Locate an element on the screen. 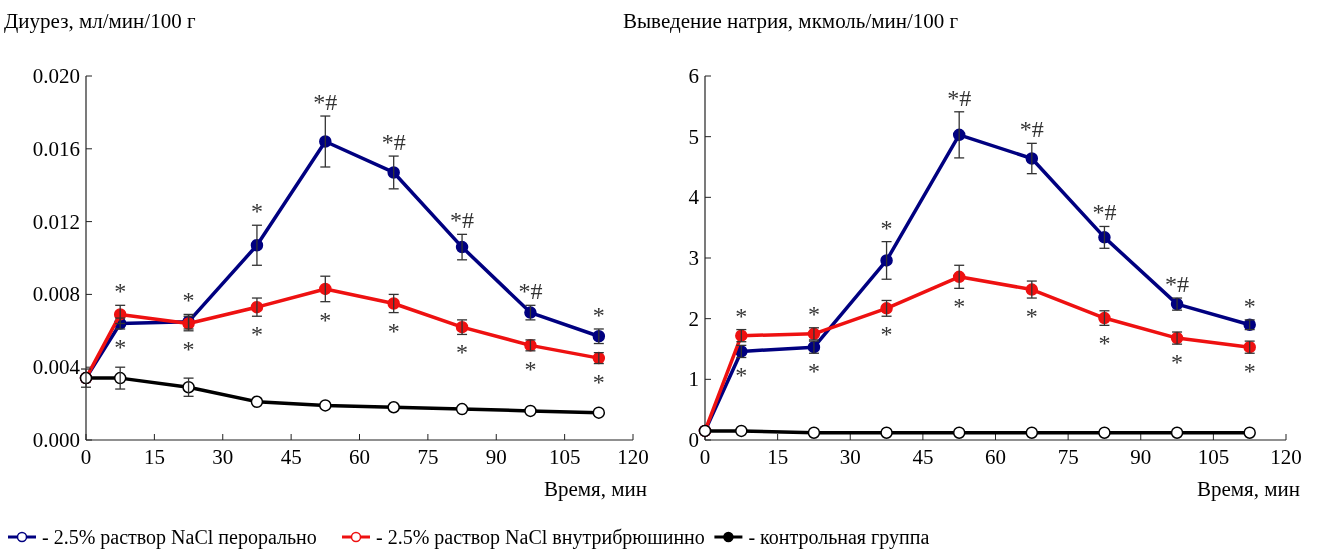 Image resolution: width=1320 pixels, height=552 pixels. y-tick-label: 0.000 is located at coordinates (56, 440).